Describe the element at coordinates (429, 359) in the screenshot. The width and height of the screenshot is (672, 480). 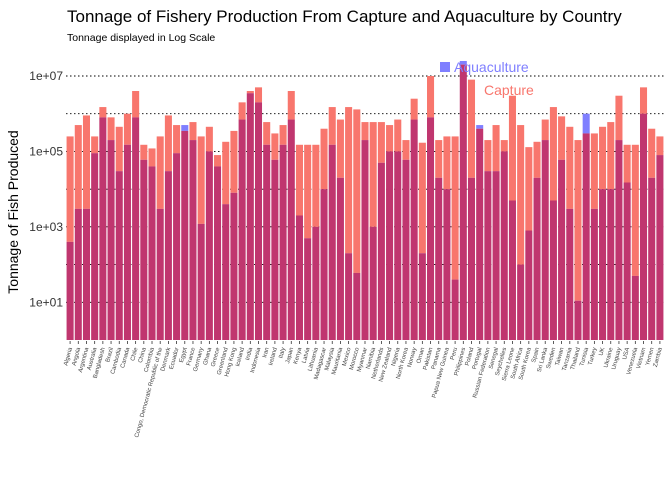
I see `x-tick-label: Pakistan` at that location.